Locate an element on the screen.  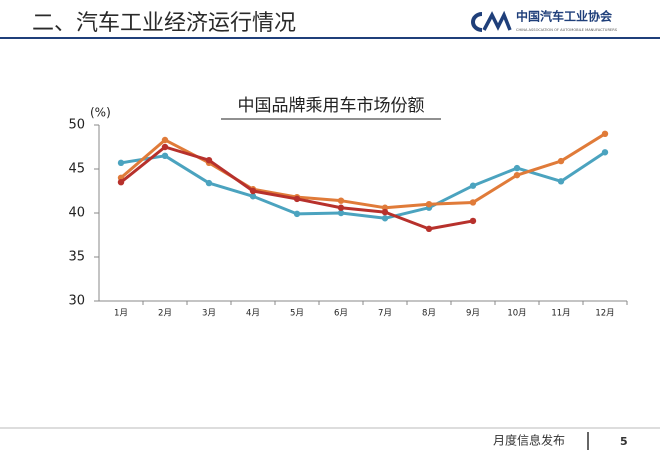
x-tick-label: 11月 is located at coordinates (560, 314).